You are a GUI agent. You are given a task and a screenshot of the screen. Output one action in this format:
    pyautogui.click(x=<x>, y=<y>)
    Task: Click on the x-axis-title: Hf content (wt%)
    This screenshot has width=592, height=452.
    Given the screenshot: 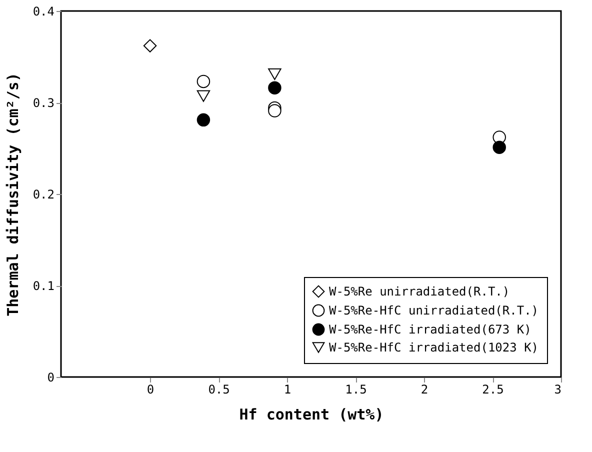 What is the action you would take?
    pyautogui.click(x=311, y=415)
    